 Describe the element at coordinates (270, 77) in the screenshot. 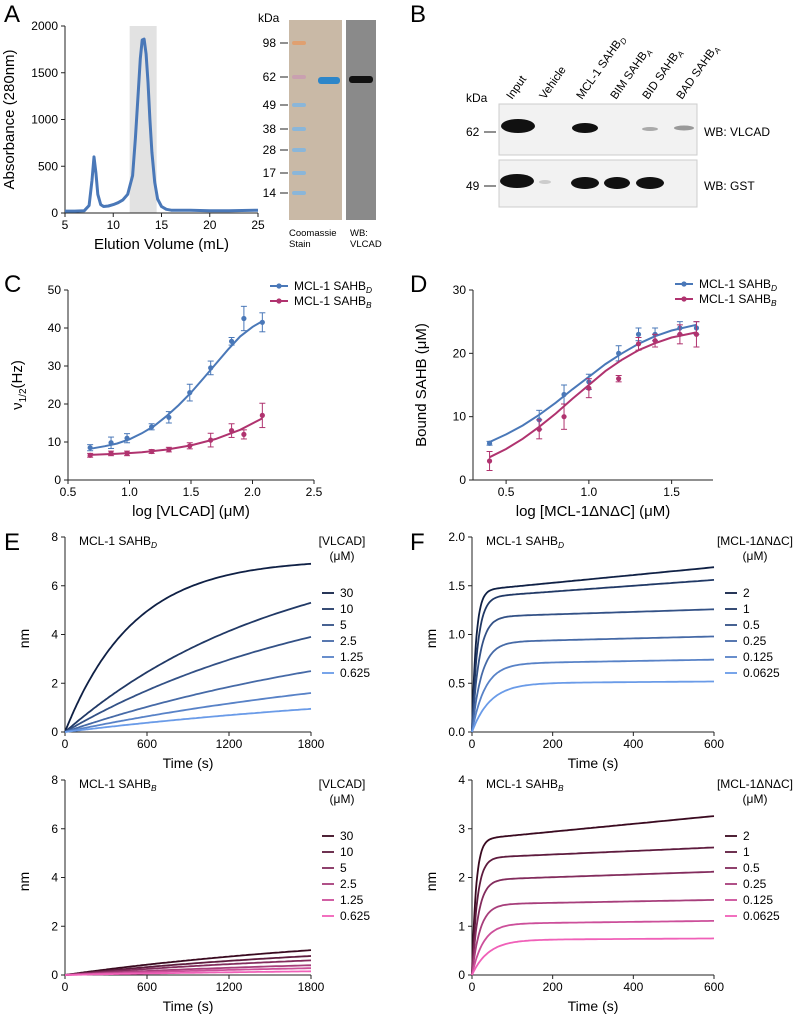

I see `gel-marker-label: 62` at that location.